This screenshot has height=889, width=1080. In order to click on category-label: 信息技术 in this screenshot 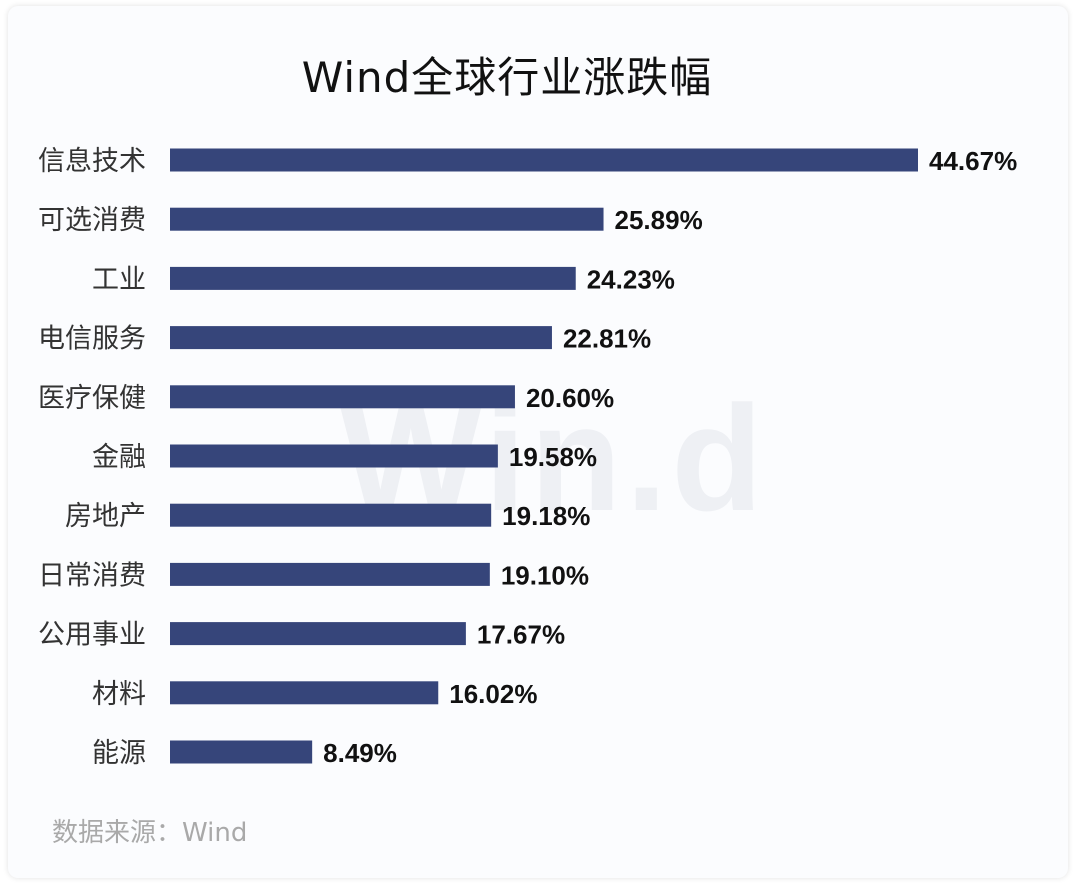, I will do `click(92, 161)`.